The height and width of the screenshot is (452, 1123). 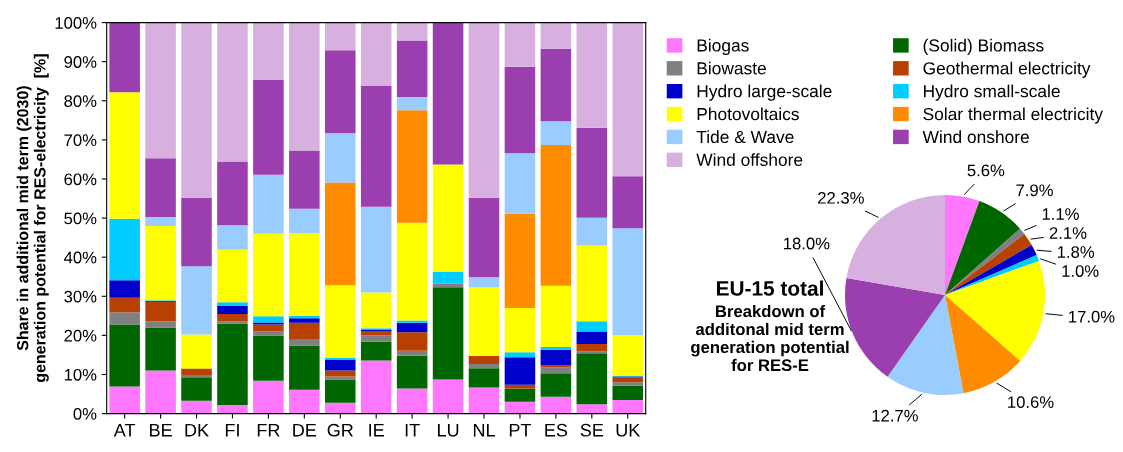 I want to click on legend-label: Hydro small-scale, so click(x=992, y=92).